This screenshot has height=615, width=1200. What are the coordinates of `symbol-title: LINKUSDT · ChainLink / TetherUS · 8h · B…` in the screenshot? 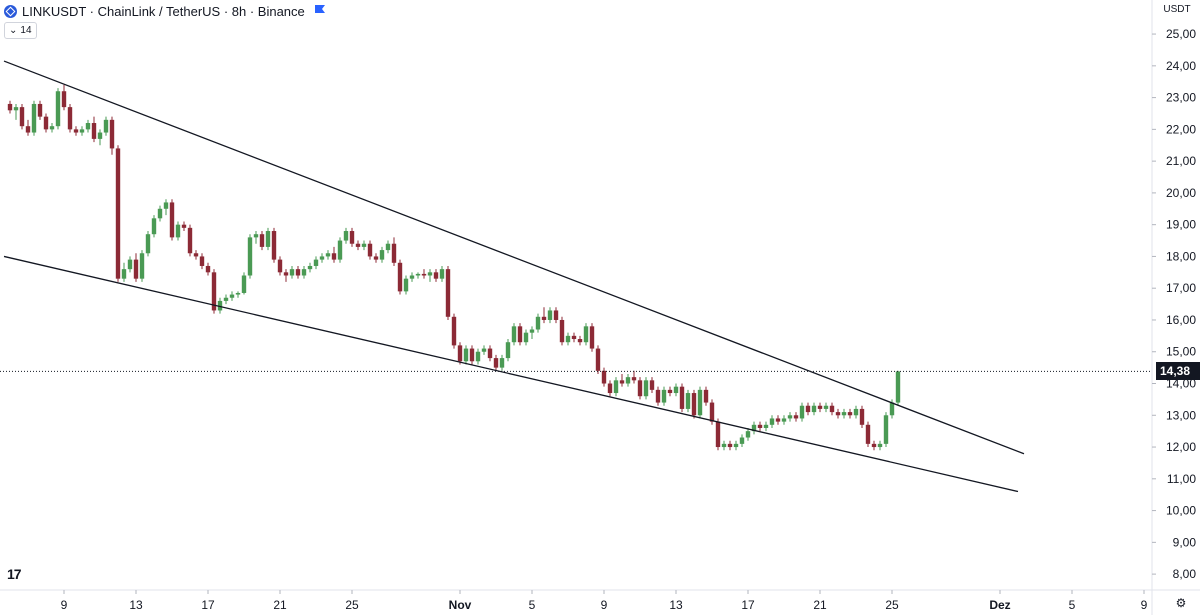 It's located at (163, 11).